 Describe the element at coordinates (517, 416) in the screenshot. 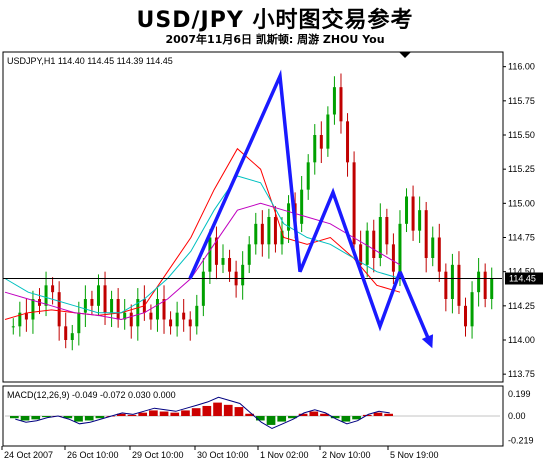

I see `macd-y-tick-label: 0.00` at that location.